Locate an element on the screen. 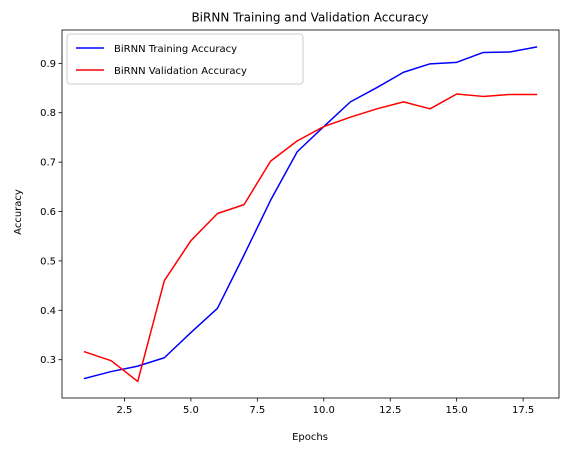  y-tick-label: 0.5 is located at coordinates (48, 261).